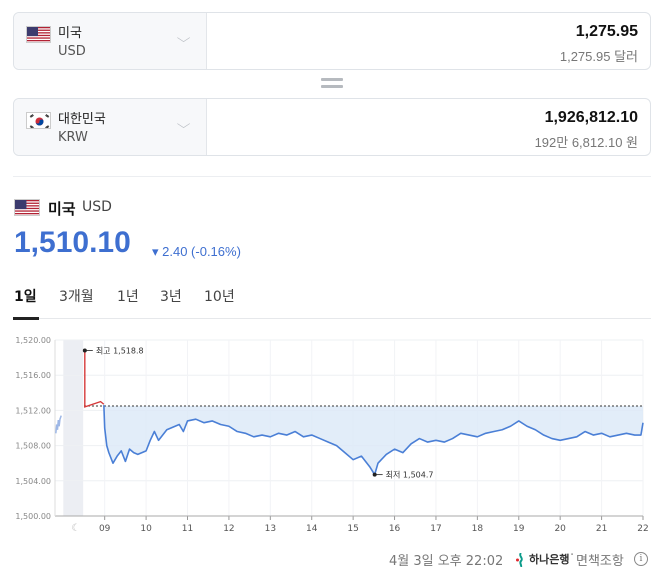 This screenshot has height=578, width=660. What do you see at coordinates (75, 528) in the screenshot?
I see `moon-icon: ☾` at bounding box center [75, 528].